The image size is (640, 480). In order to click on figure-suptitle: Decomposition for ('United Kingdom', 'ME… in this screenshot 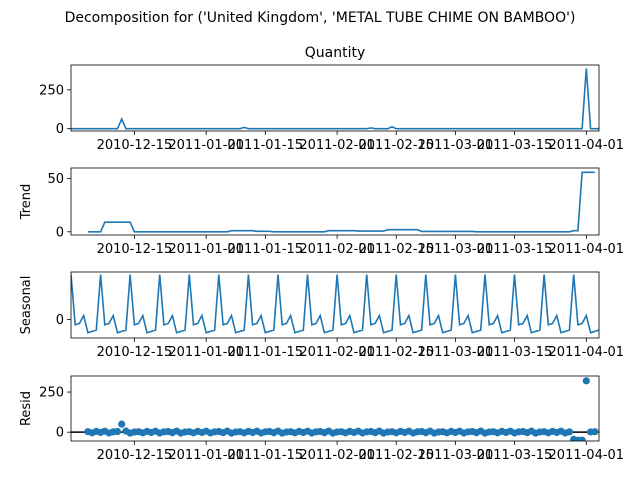, I will do `click(320, 18)`.